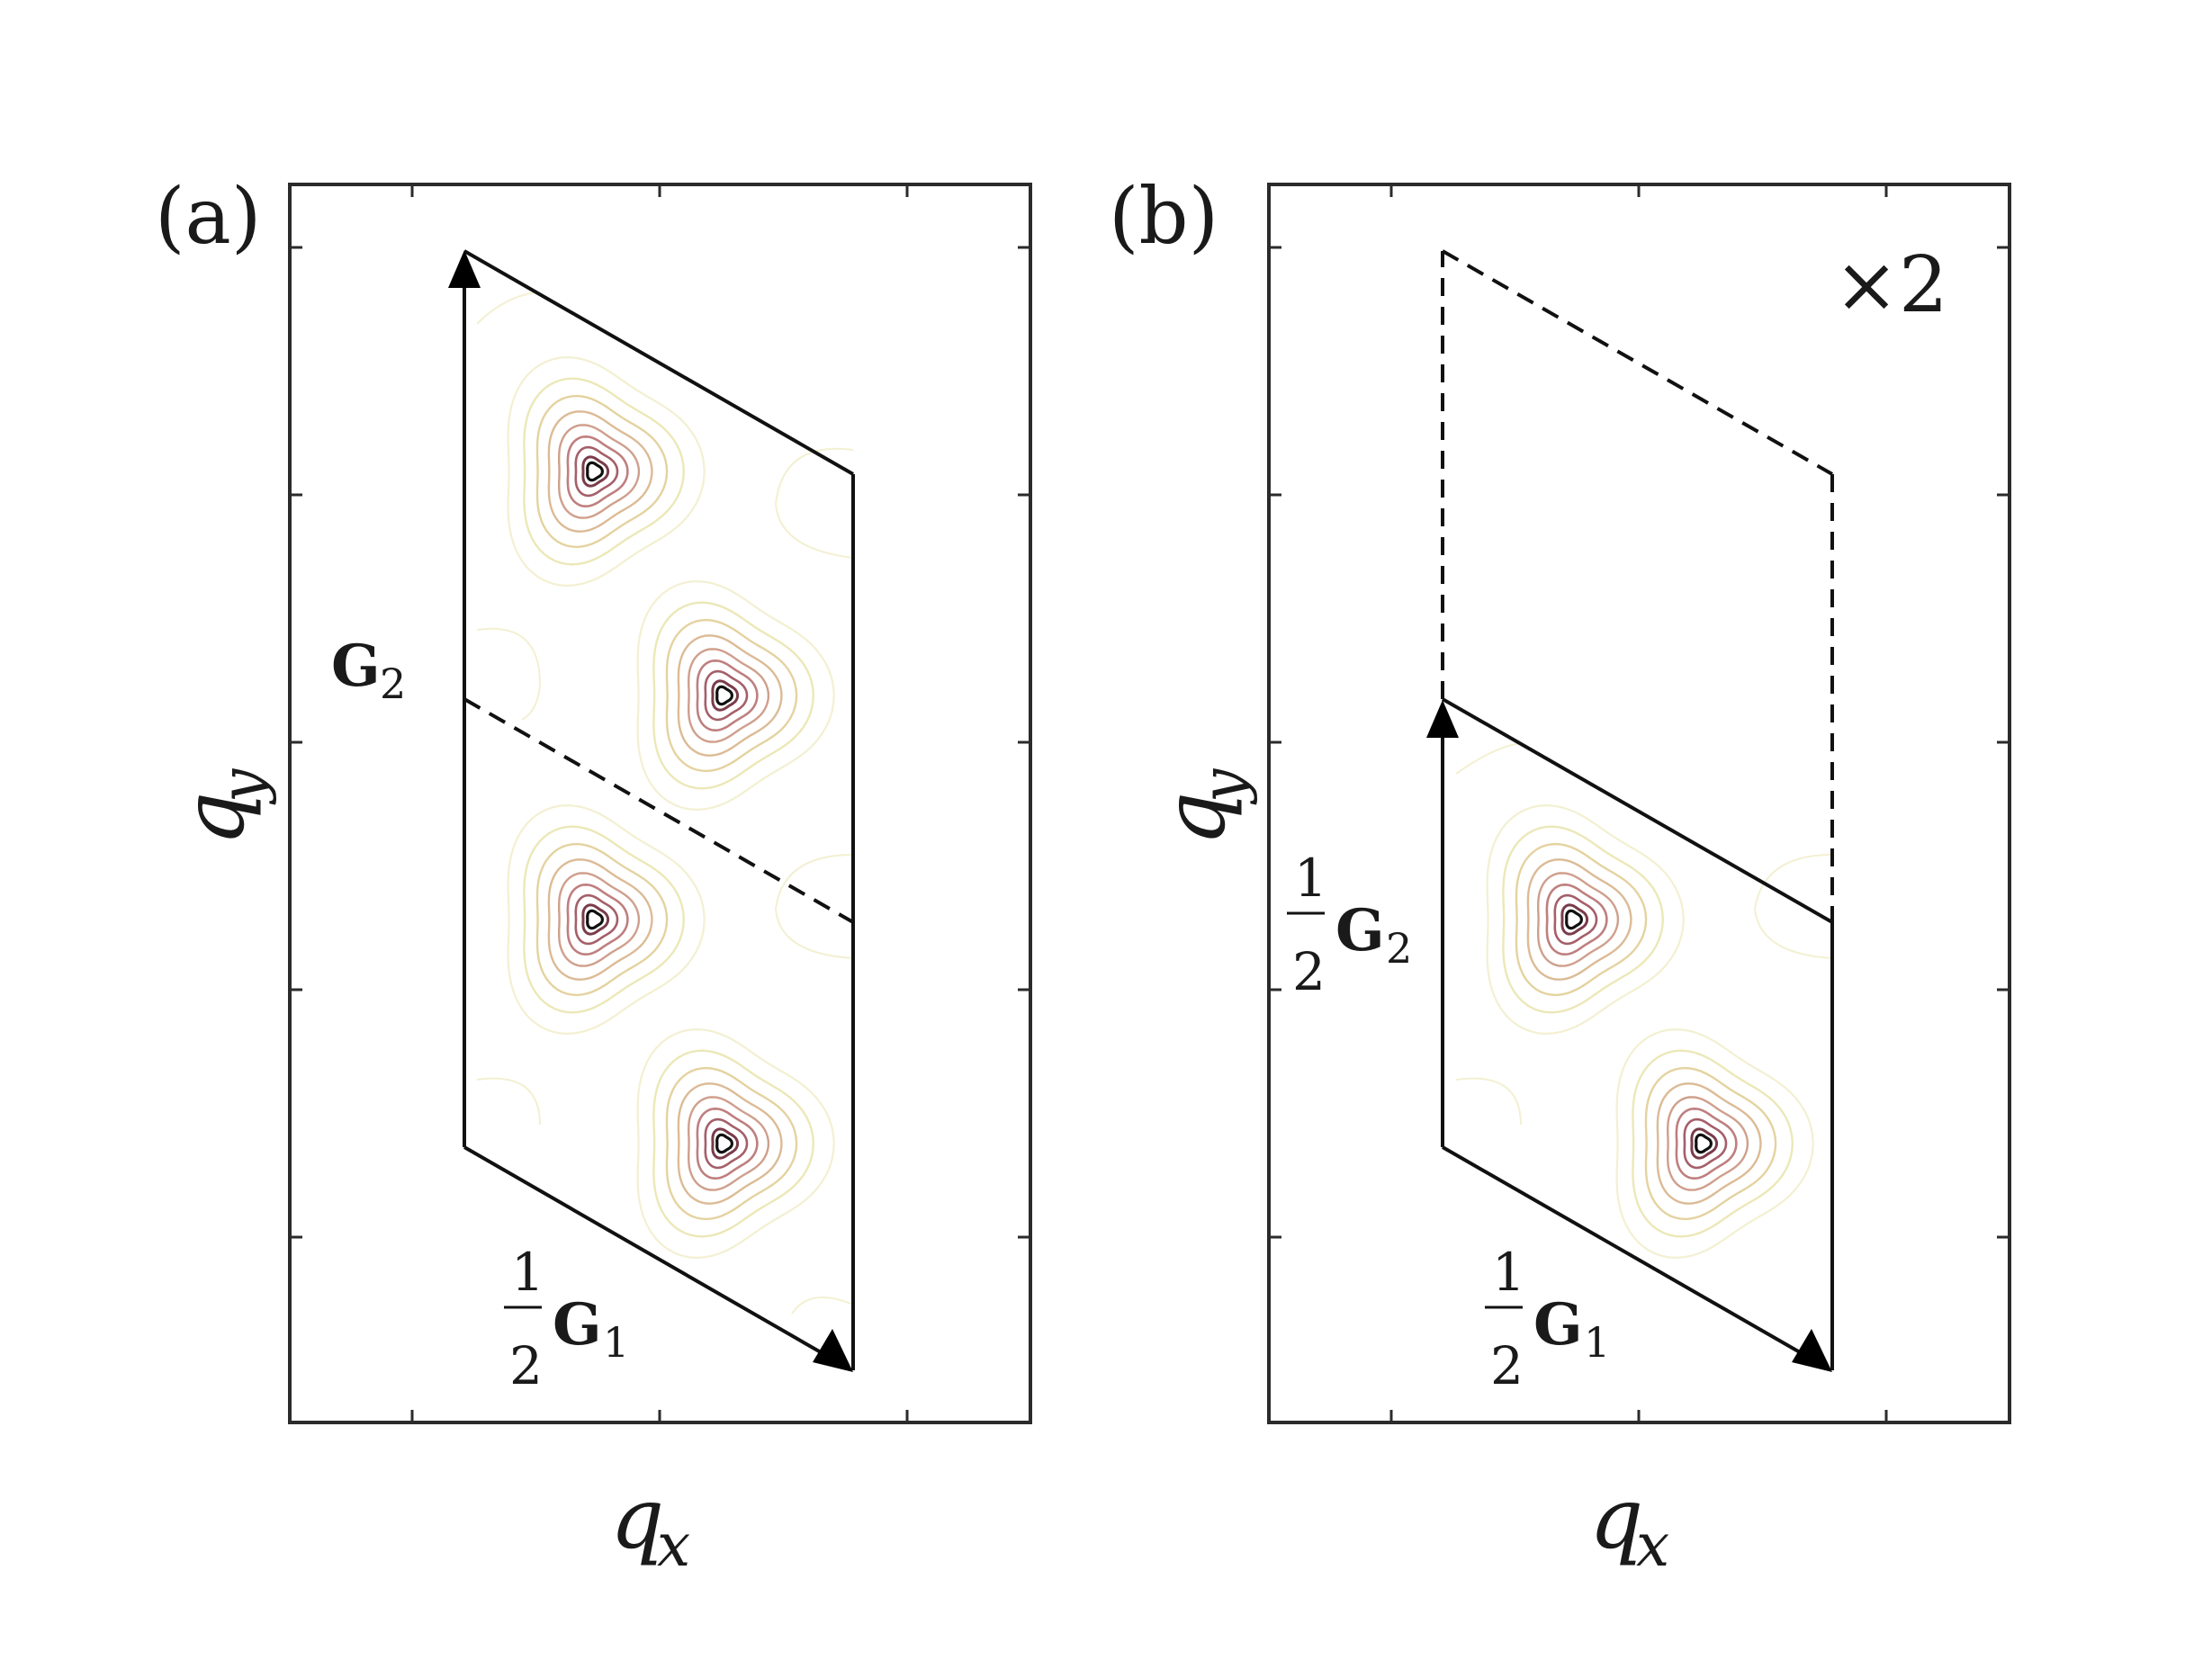 Image resolution: width=2212 pixels, height=1660 pixels. Describe the element at coordinates (1163, 217) in the screenshot. I see `panel-label: (b)` at that location.